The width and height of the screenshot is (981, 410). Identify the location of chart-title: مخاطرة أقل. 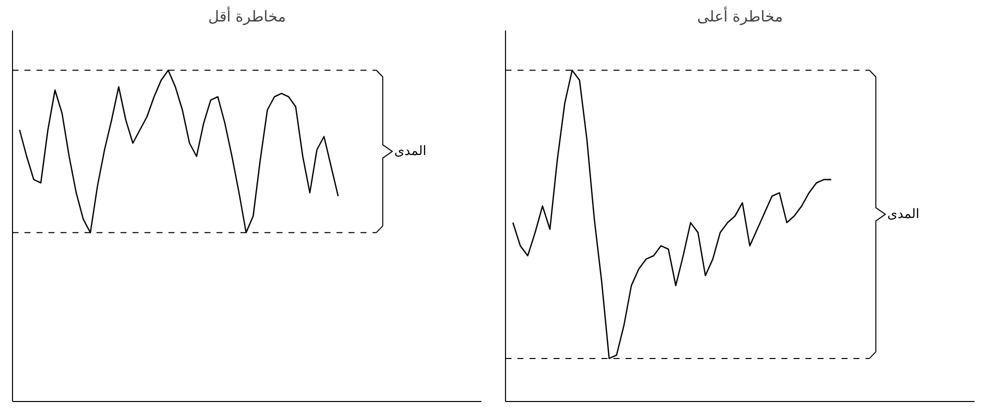
(247, 16).